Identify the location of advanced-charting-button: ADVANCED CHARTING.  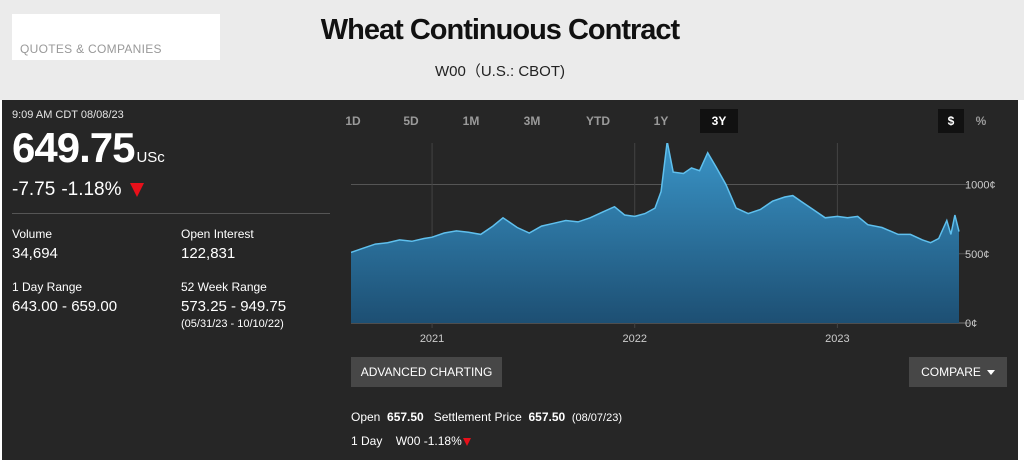
(426, 372).